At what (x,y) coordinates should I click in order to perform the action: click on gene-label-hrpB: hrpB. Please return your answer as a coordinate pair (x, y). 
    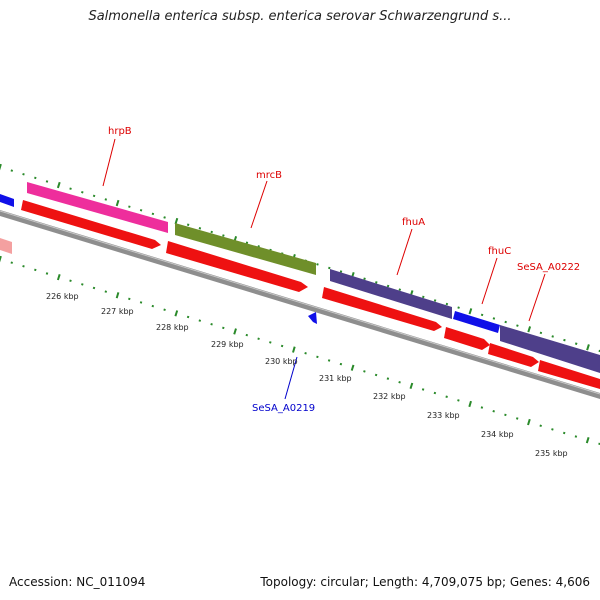
    Looking at the image, I should click on (120, 131).